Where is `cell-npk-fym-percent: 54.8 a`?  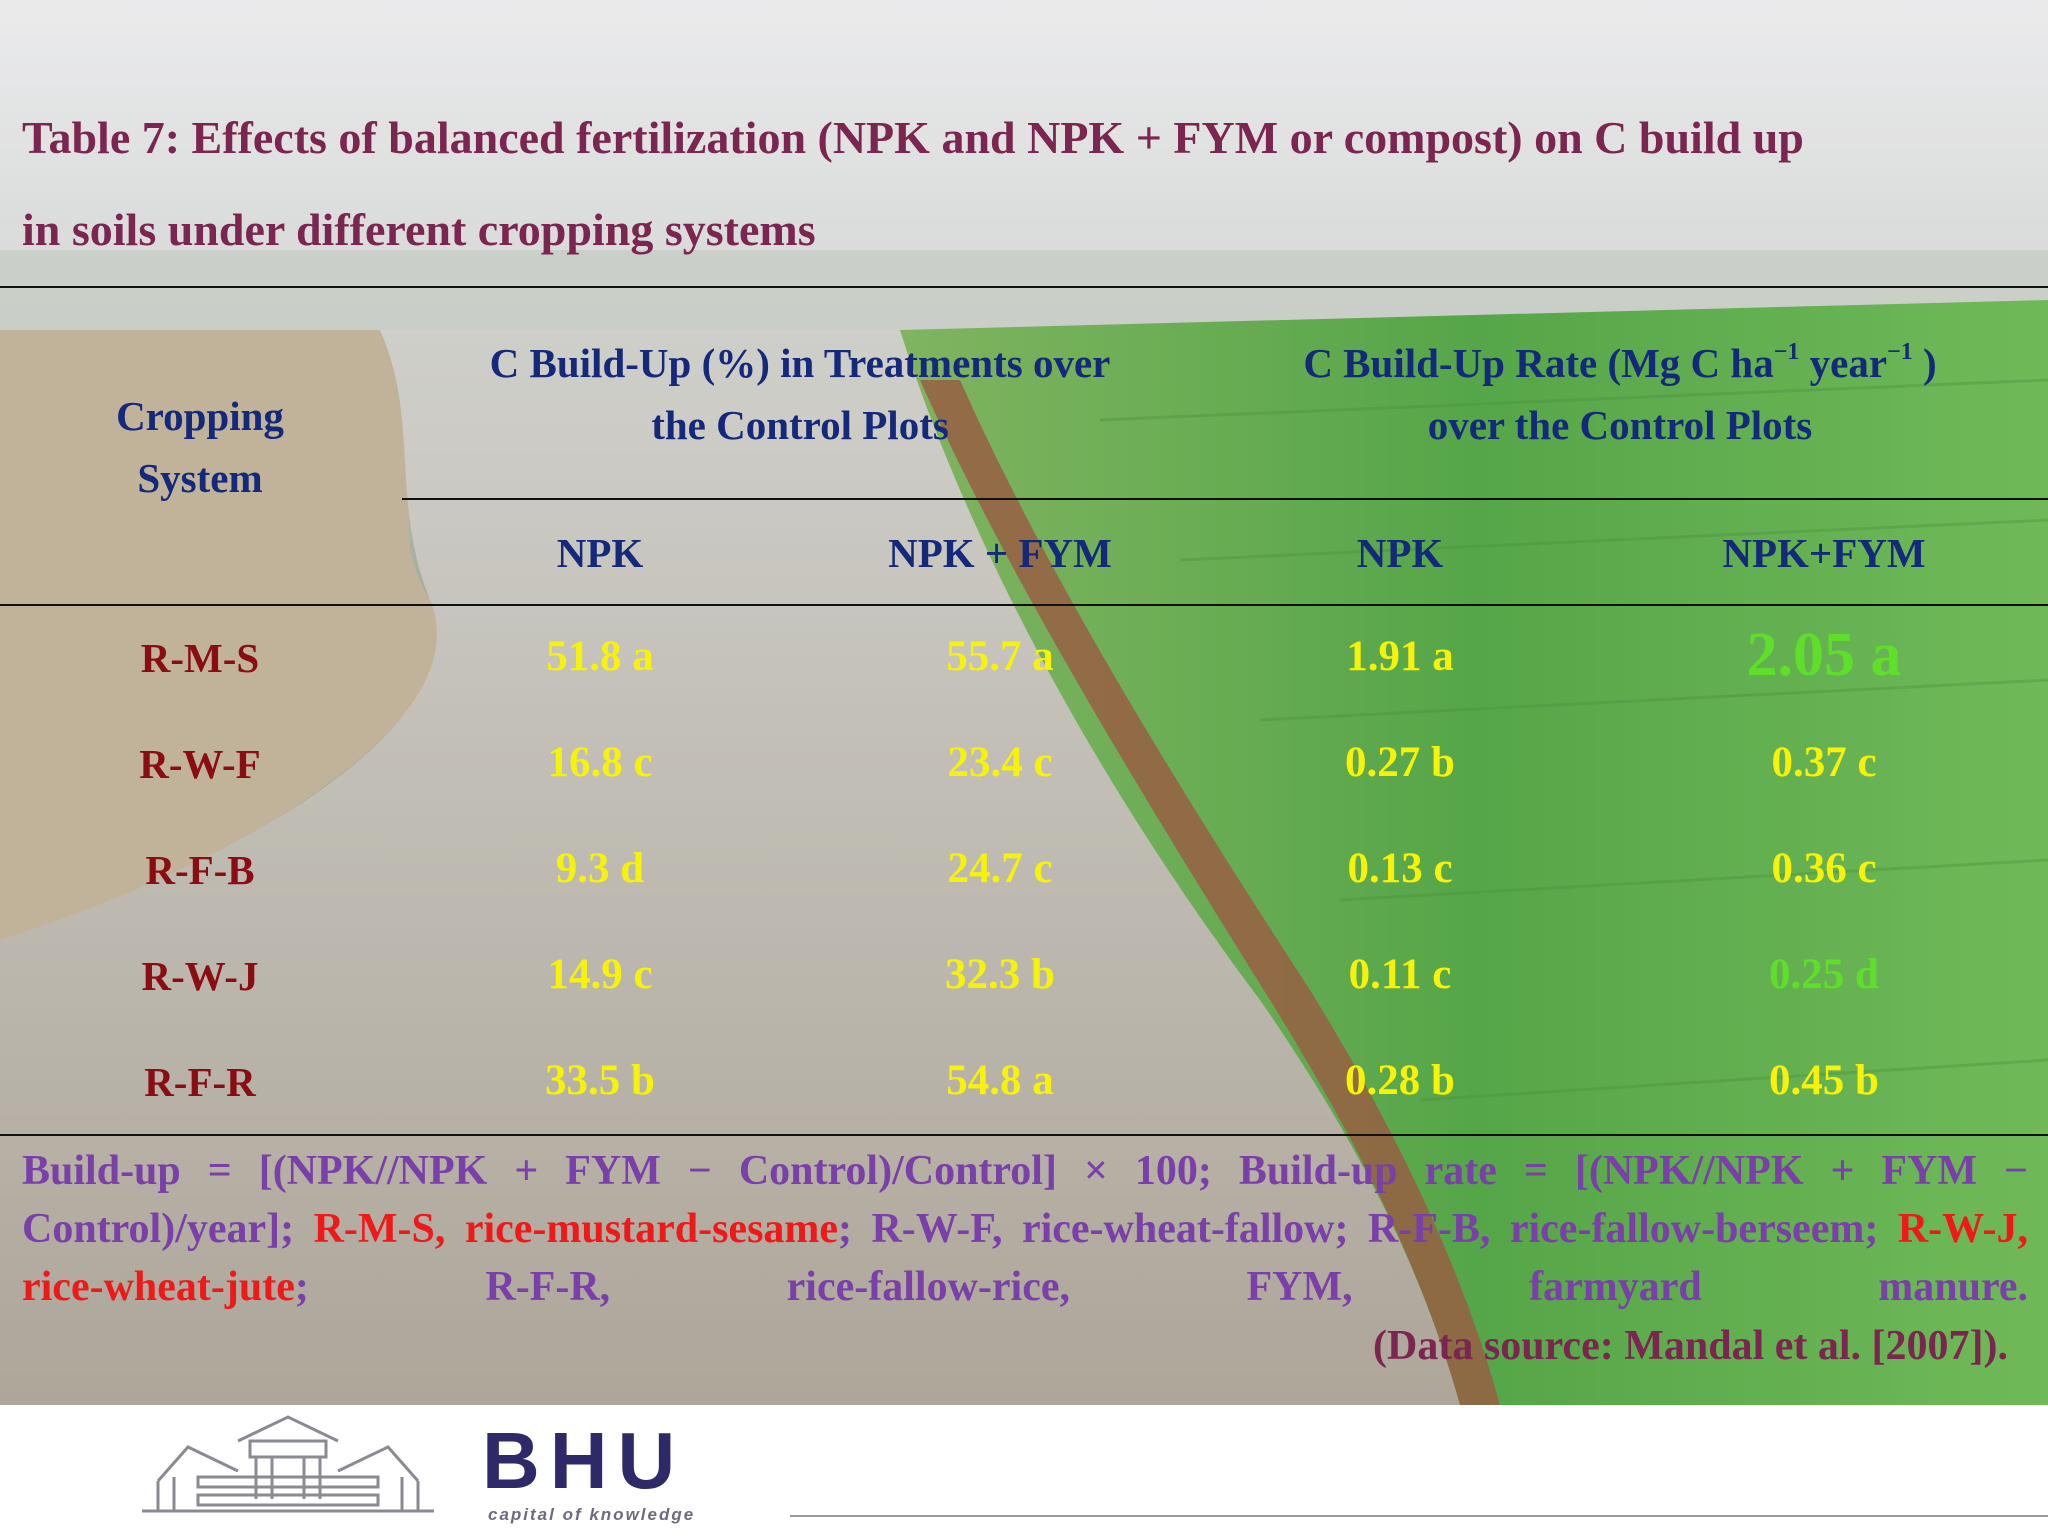
cell-npk-fym-percent: 54.8 a is located at coordinates (1000, 1080).